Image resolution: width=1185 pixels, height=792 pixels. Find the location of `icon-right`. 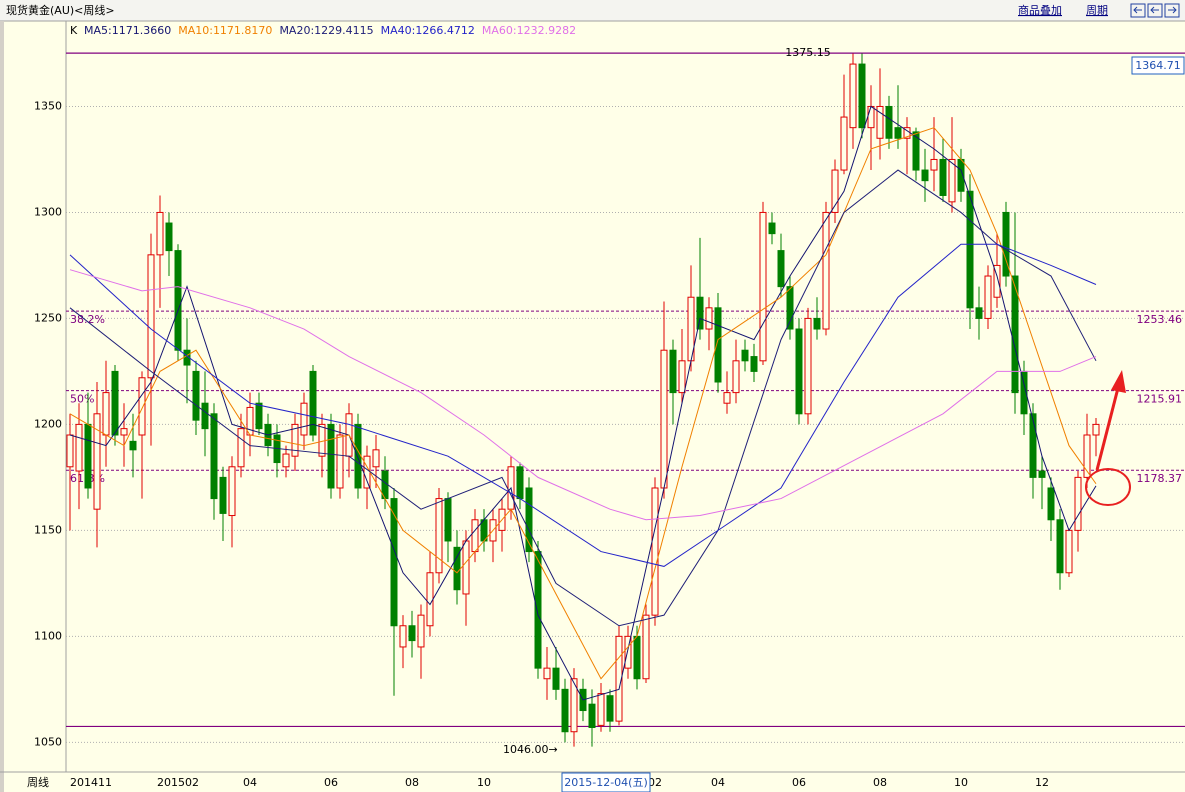

icon-right is located at coordinates (1155, 10).